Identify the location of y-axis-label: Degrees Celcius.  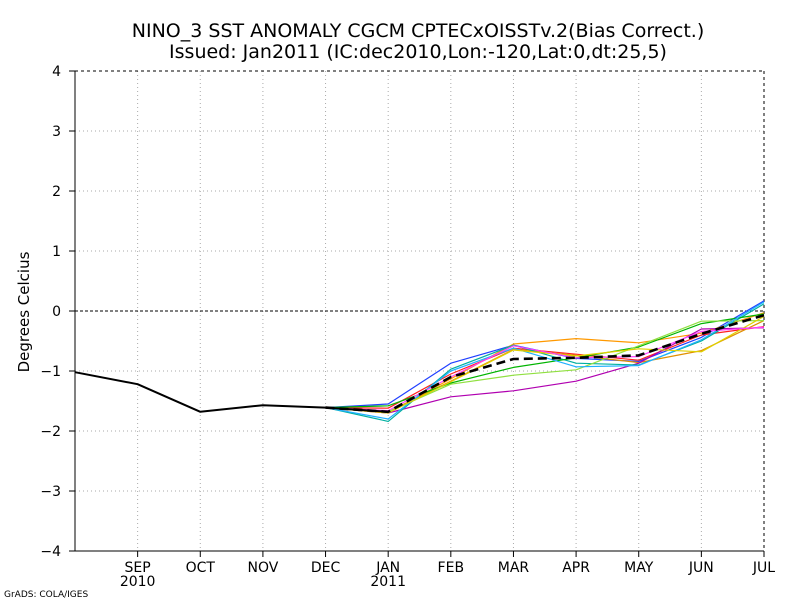
(24, 311).